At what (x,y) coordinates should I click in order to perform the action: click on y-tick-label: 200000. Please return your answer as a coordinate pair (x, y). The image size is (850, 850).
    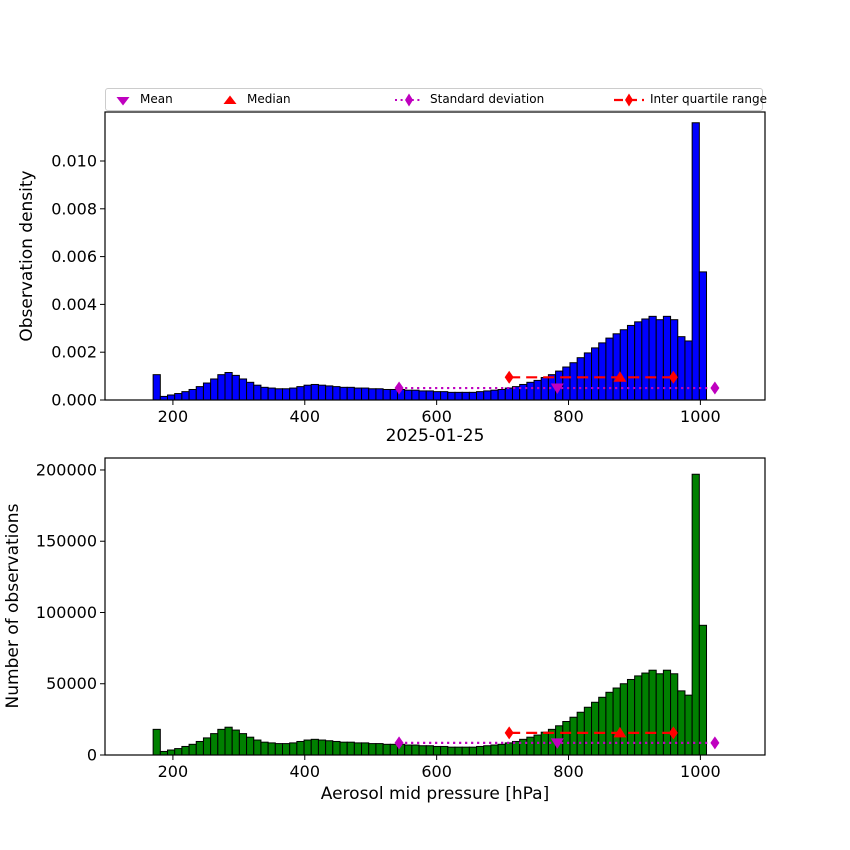
    Looking at the image, I should click on (66, 469).